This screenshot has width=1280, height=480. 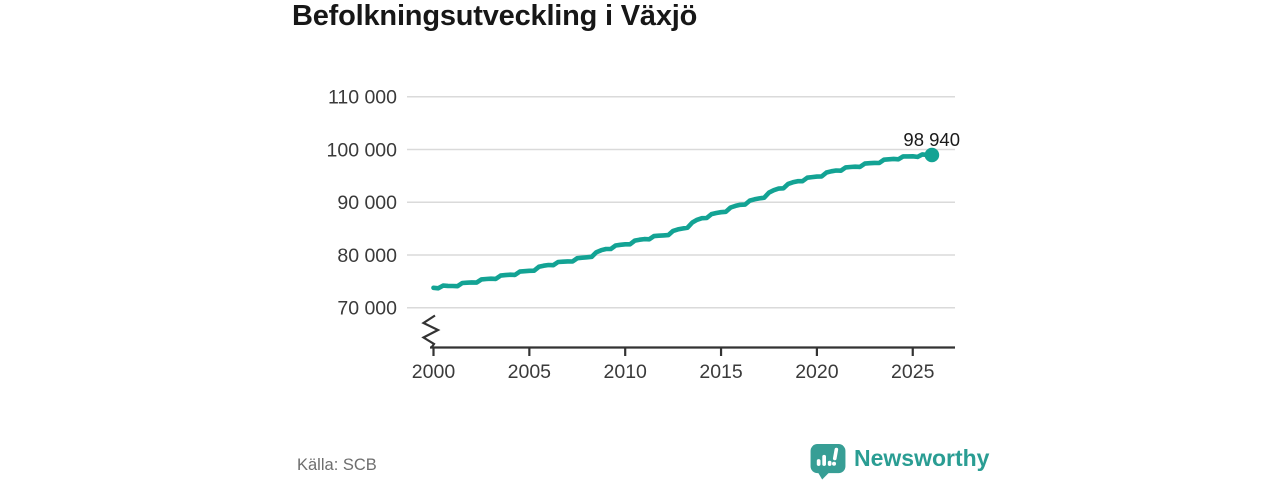 I want to click on x-axis-tick-label: 2010, so click(x=626, y=372).